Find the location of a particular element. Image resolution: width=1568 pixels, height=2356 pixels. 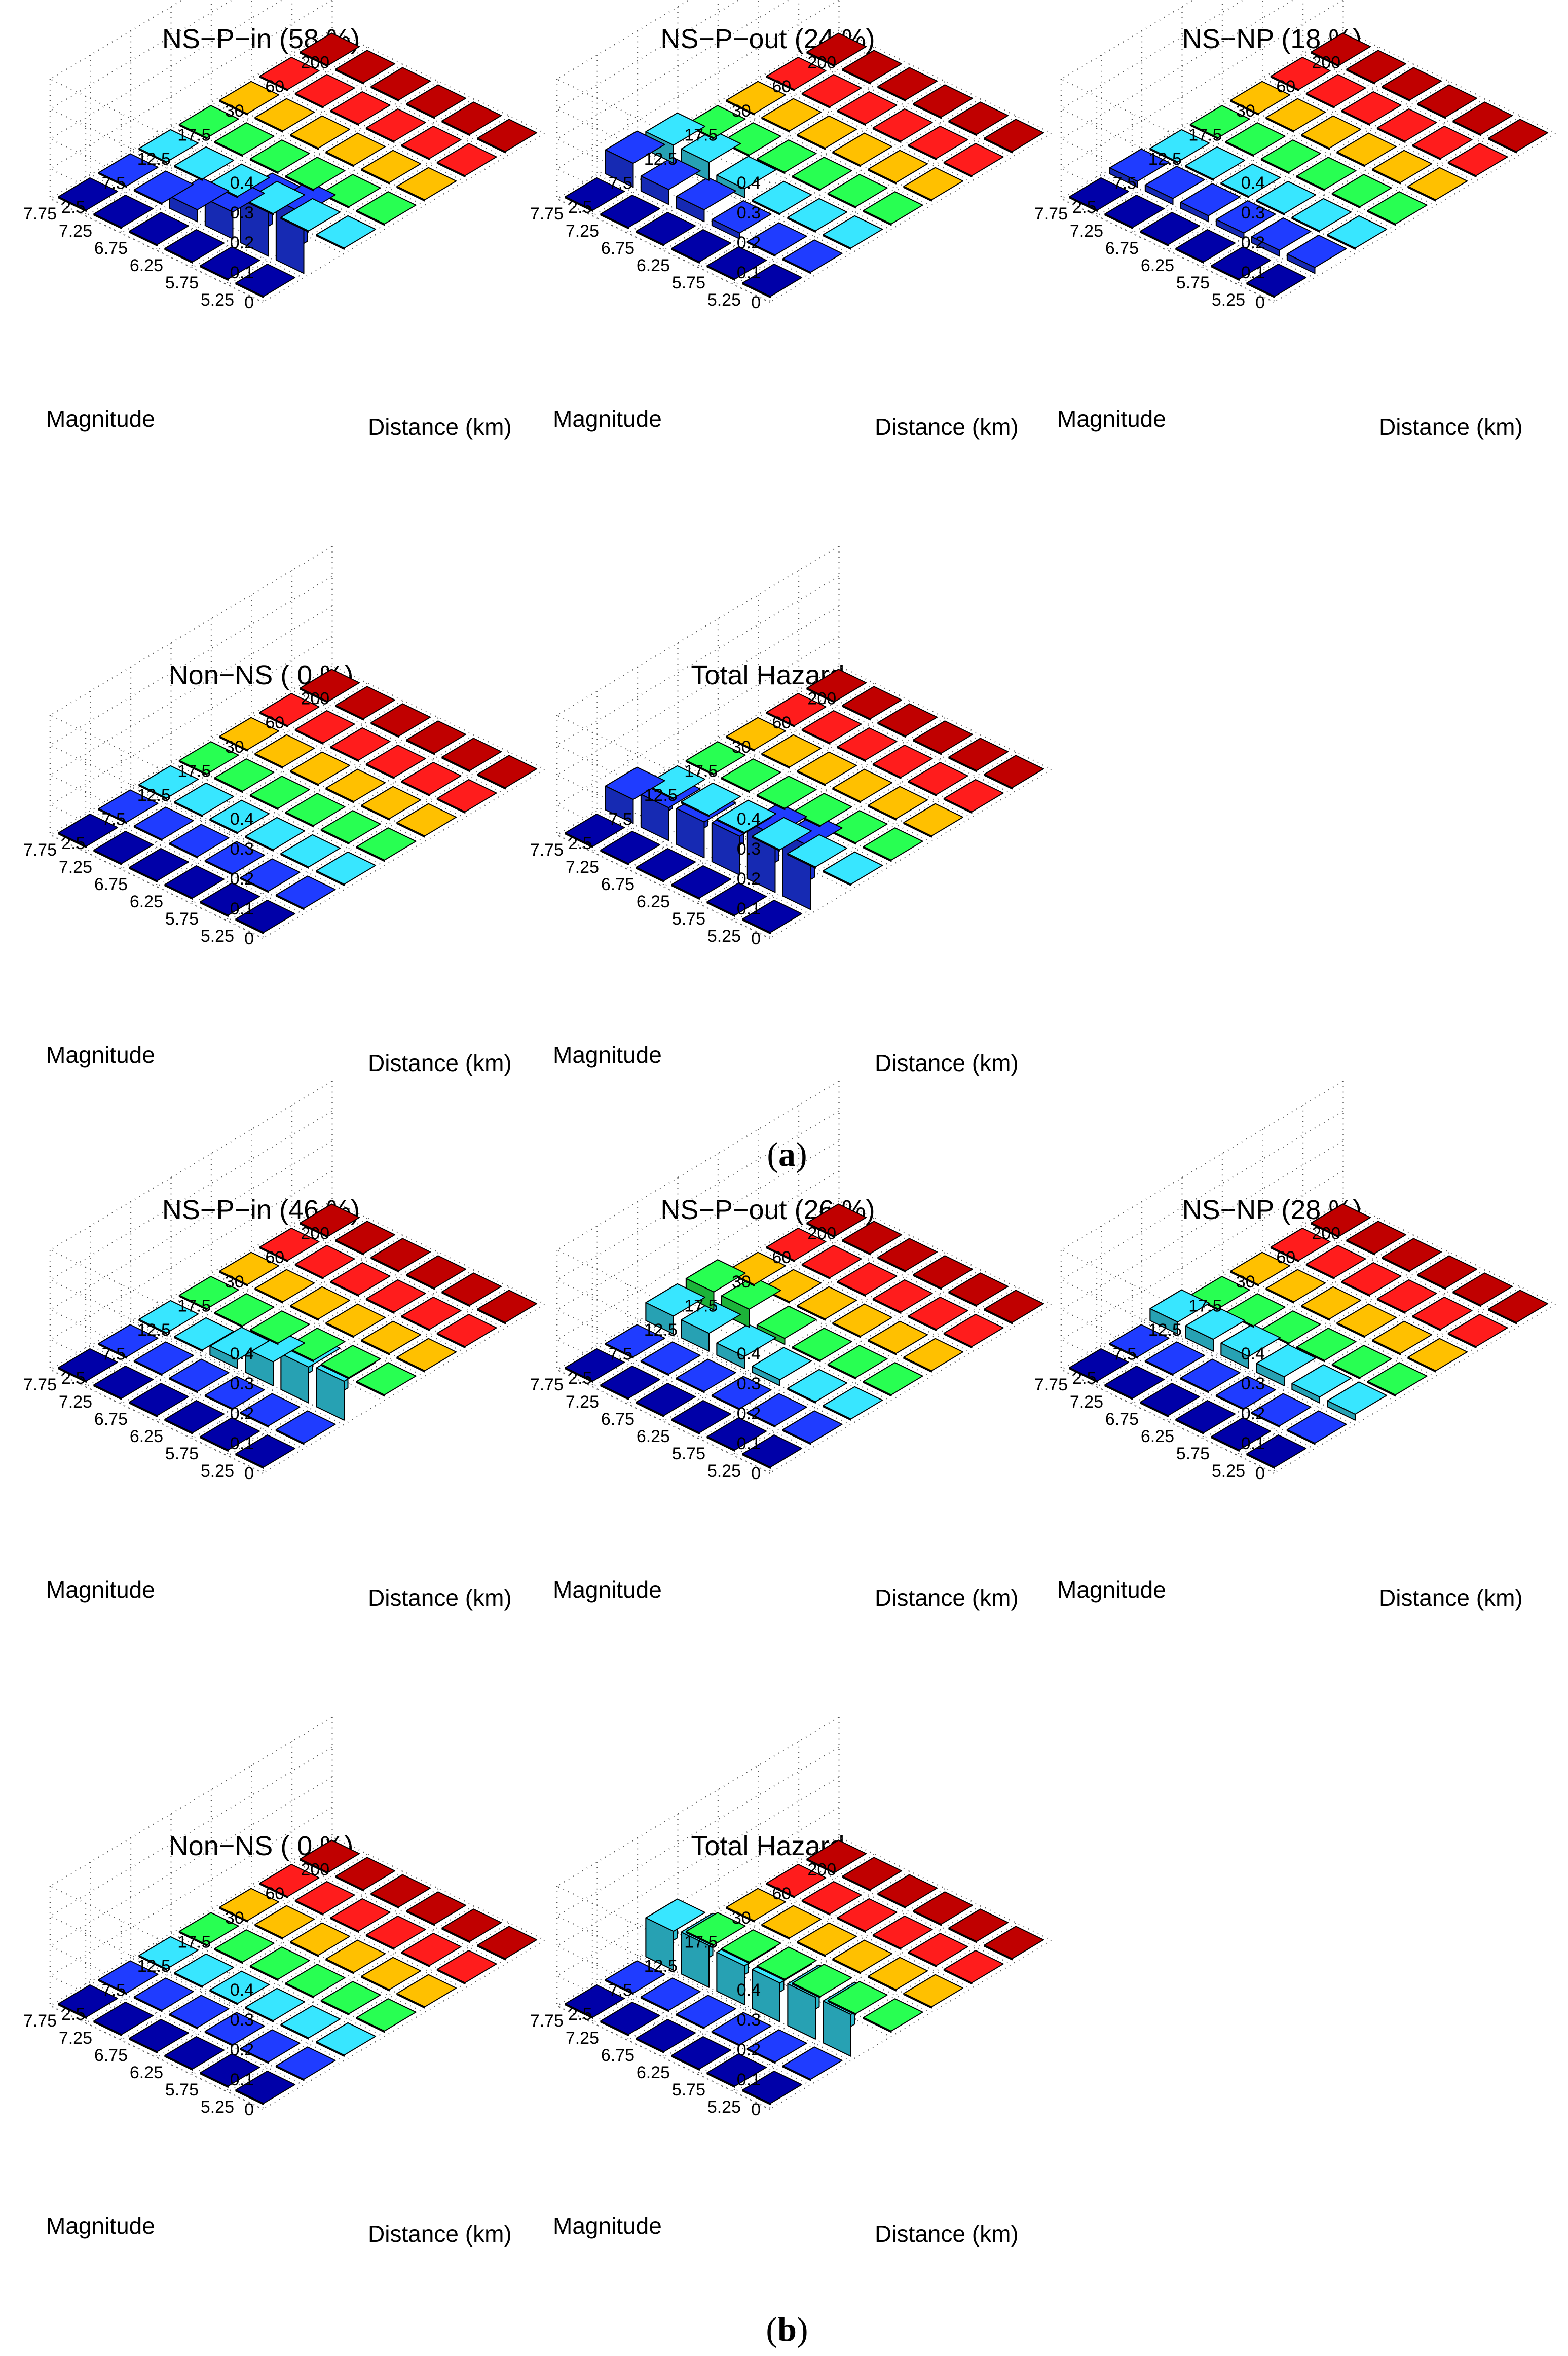

magnitude-tick-label: 5.75 is located at coordinates (182, 2090).